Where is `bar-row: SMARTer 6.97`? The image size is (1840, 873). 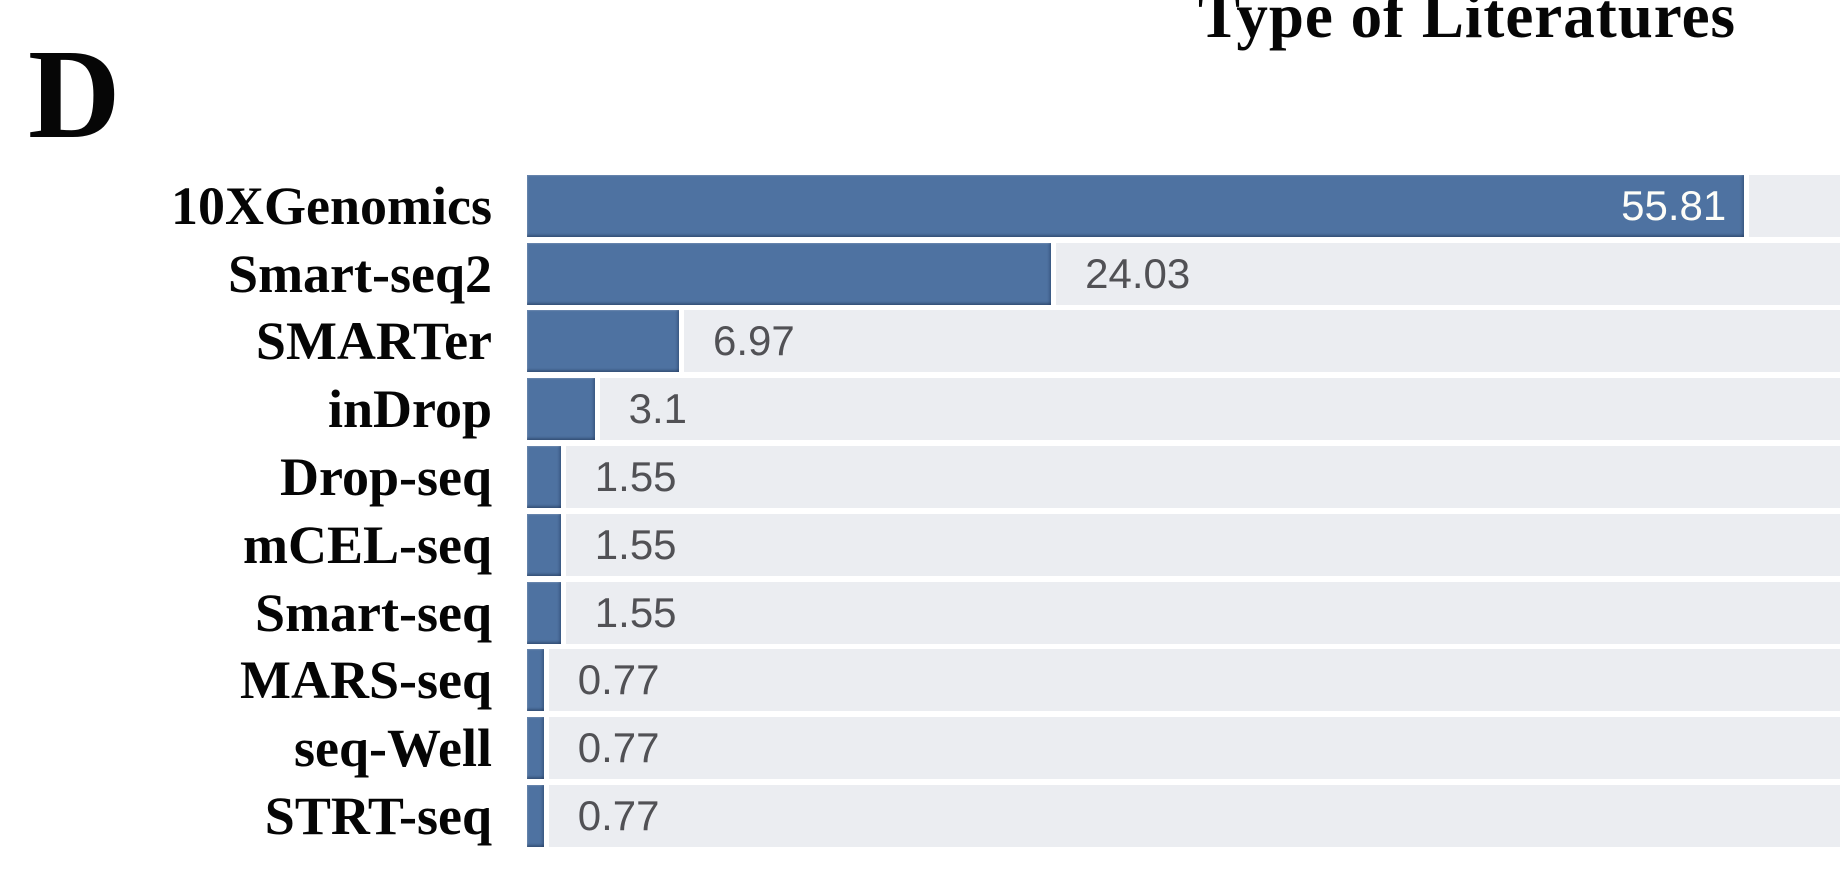 bar-row: SMARTer 6.97 is located at coordinates (920, 342).